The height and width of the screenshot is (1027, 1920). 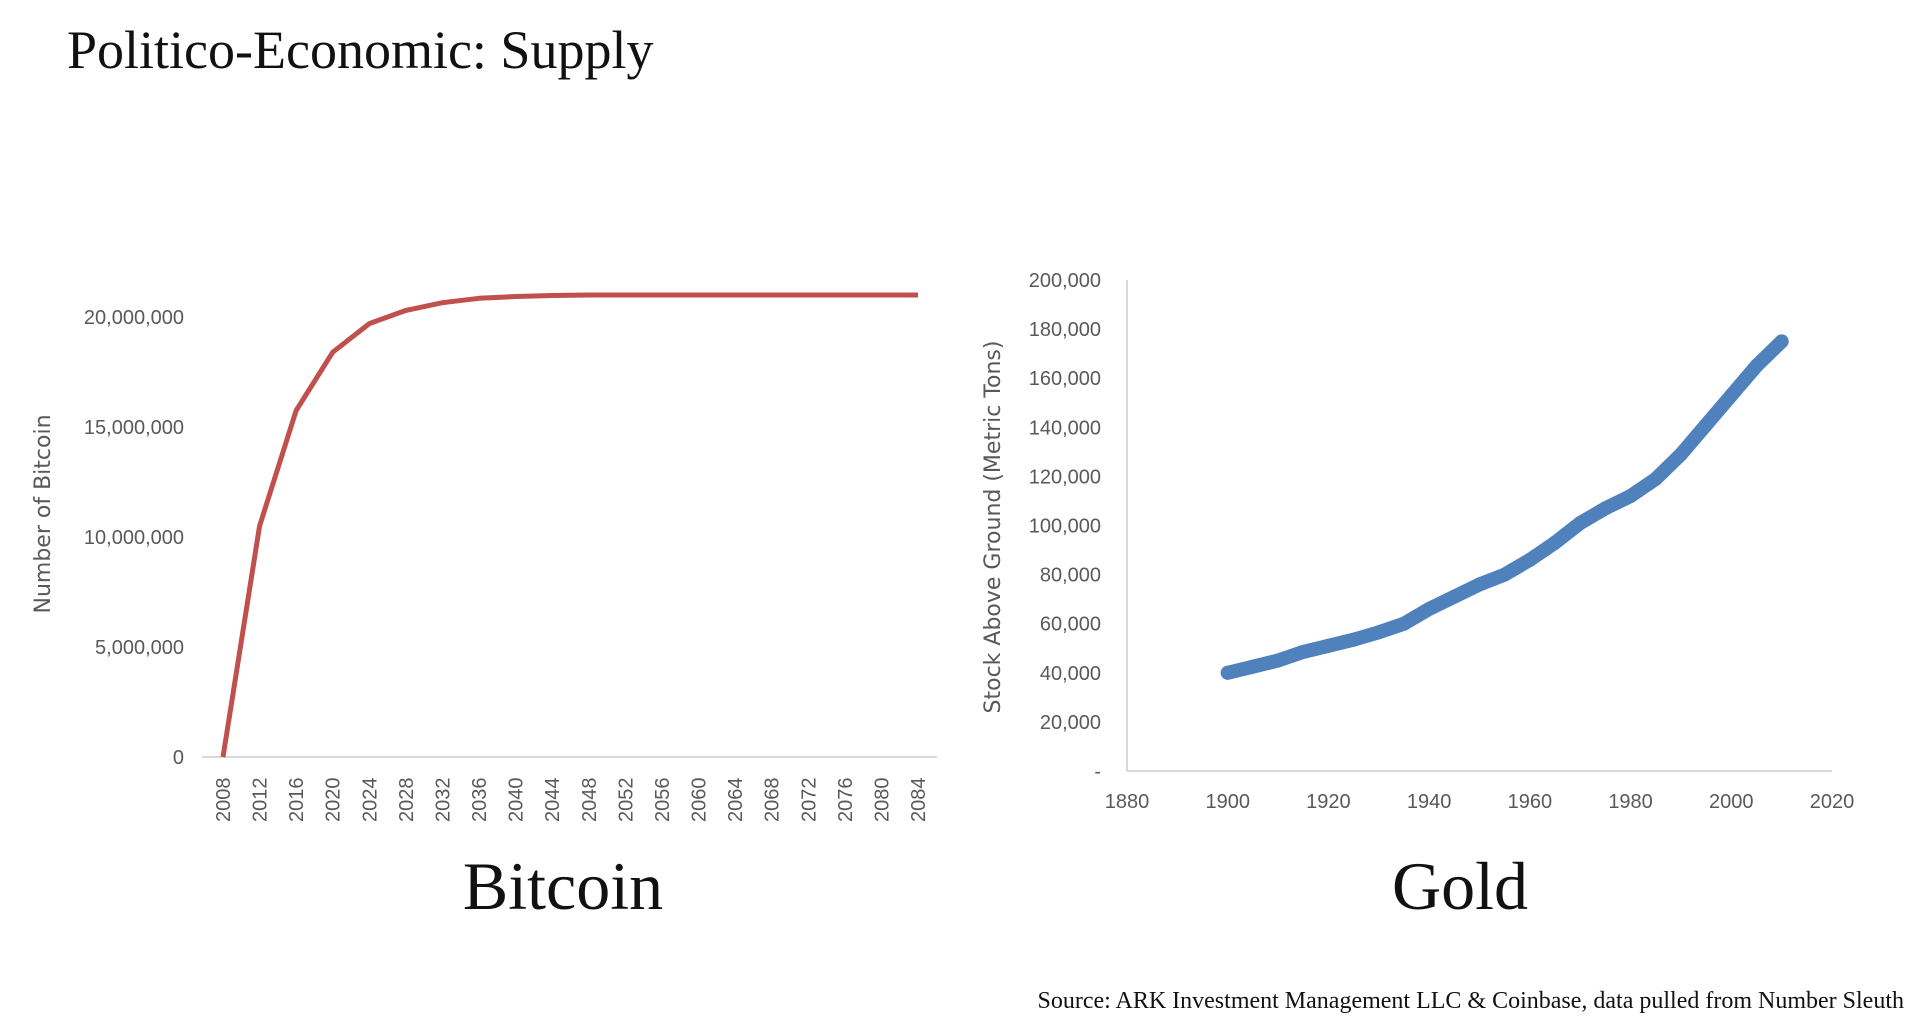 What do you see at coordinates (43, 513) in the screenshot?
I see `bitcoin-y-axis-title: Number of Bitcoin` at bounding box center [43, 513].